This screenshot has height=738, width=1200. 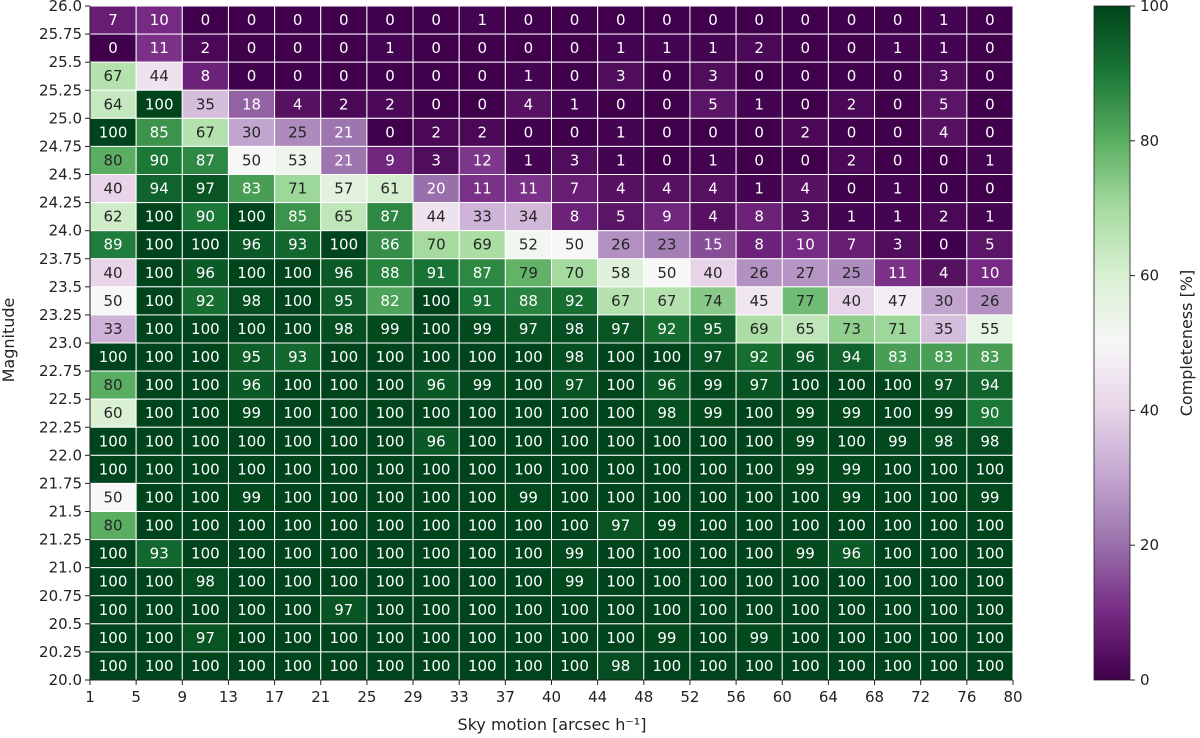 I want to click on x-tick-label: 56, so click(x=736, y=697).